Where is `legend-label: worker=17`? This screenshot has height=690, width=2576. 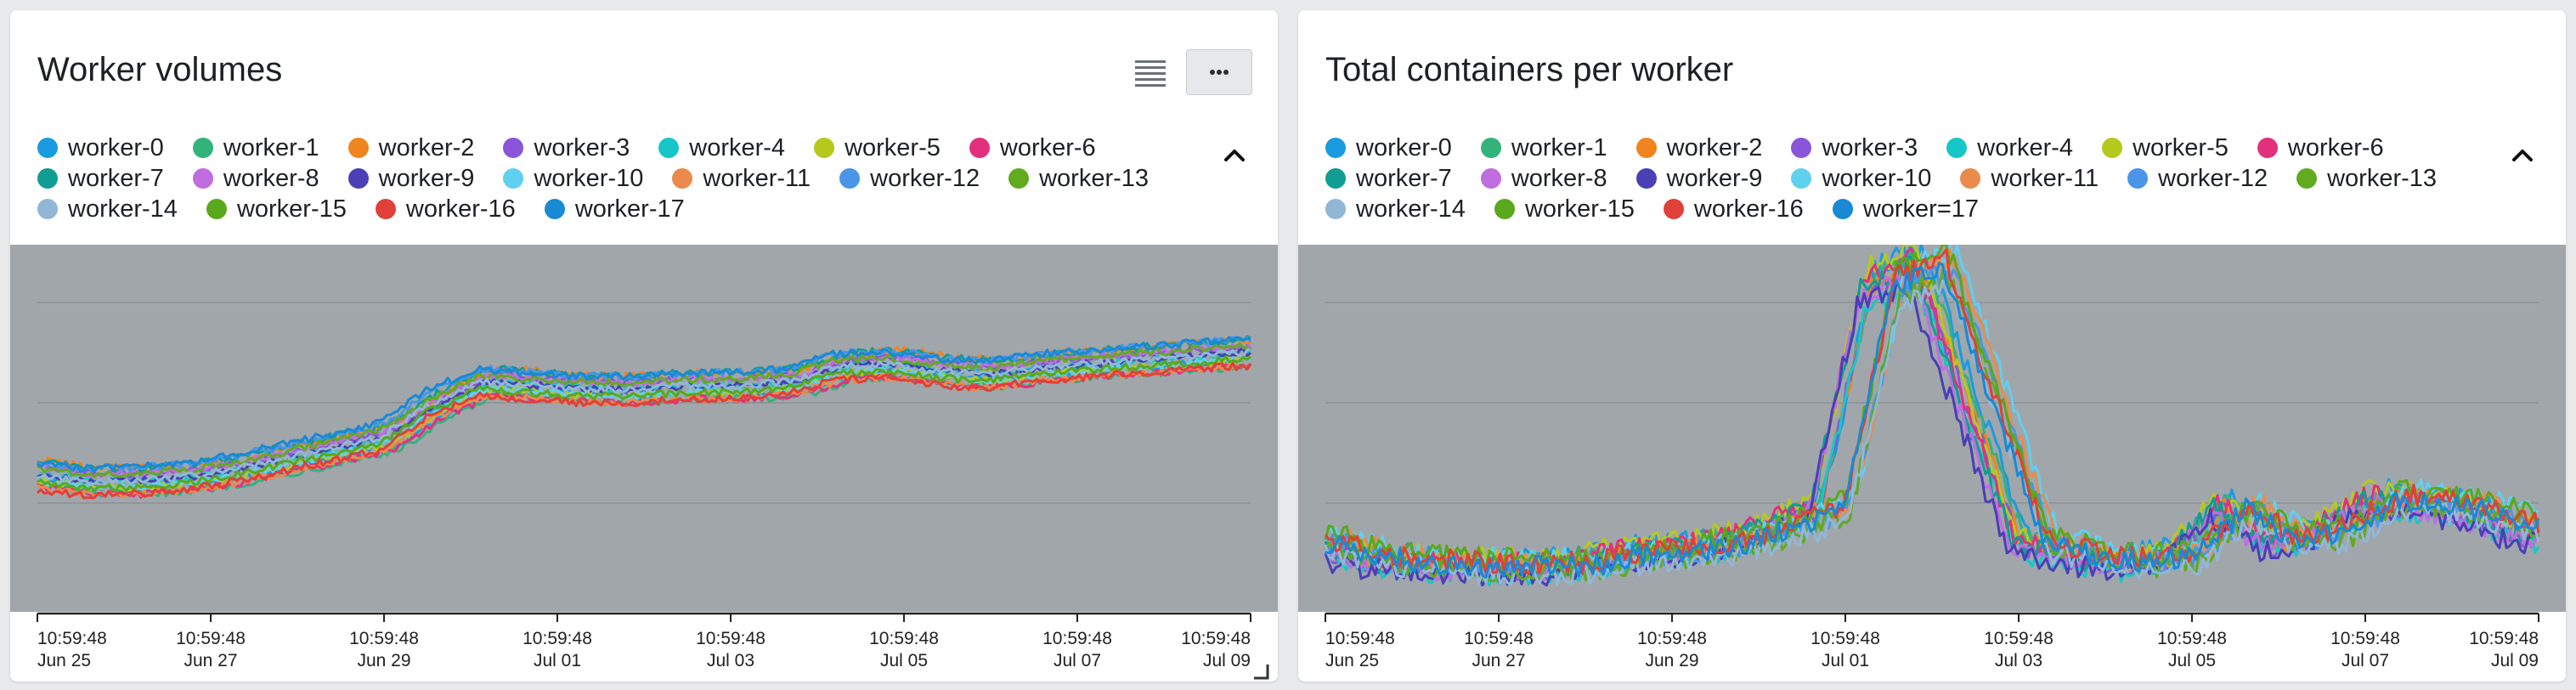
legend-label: worker=17 is located at coordinates (1921, 209).